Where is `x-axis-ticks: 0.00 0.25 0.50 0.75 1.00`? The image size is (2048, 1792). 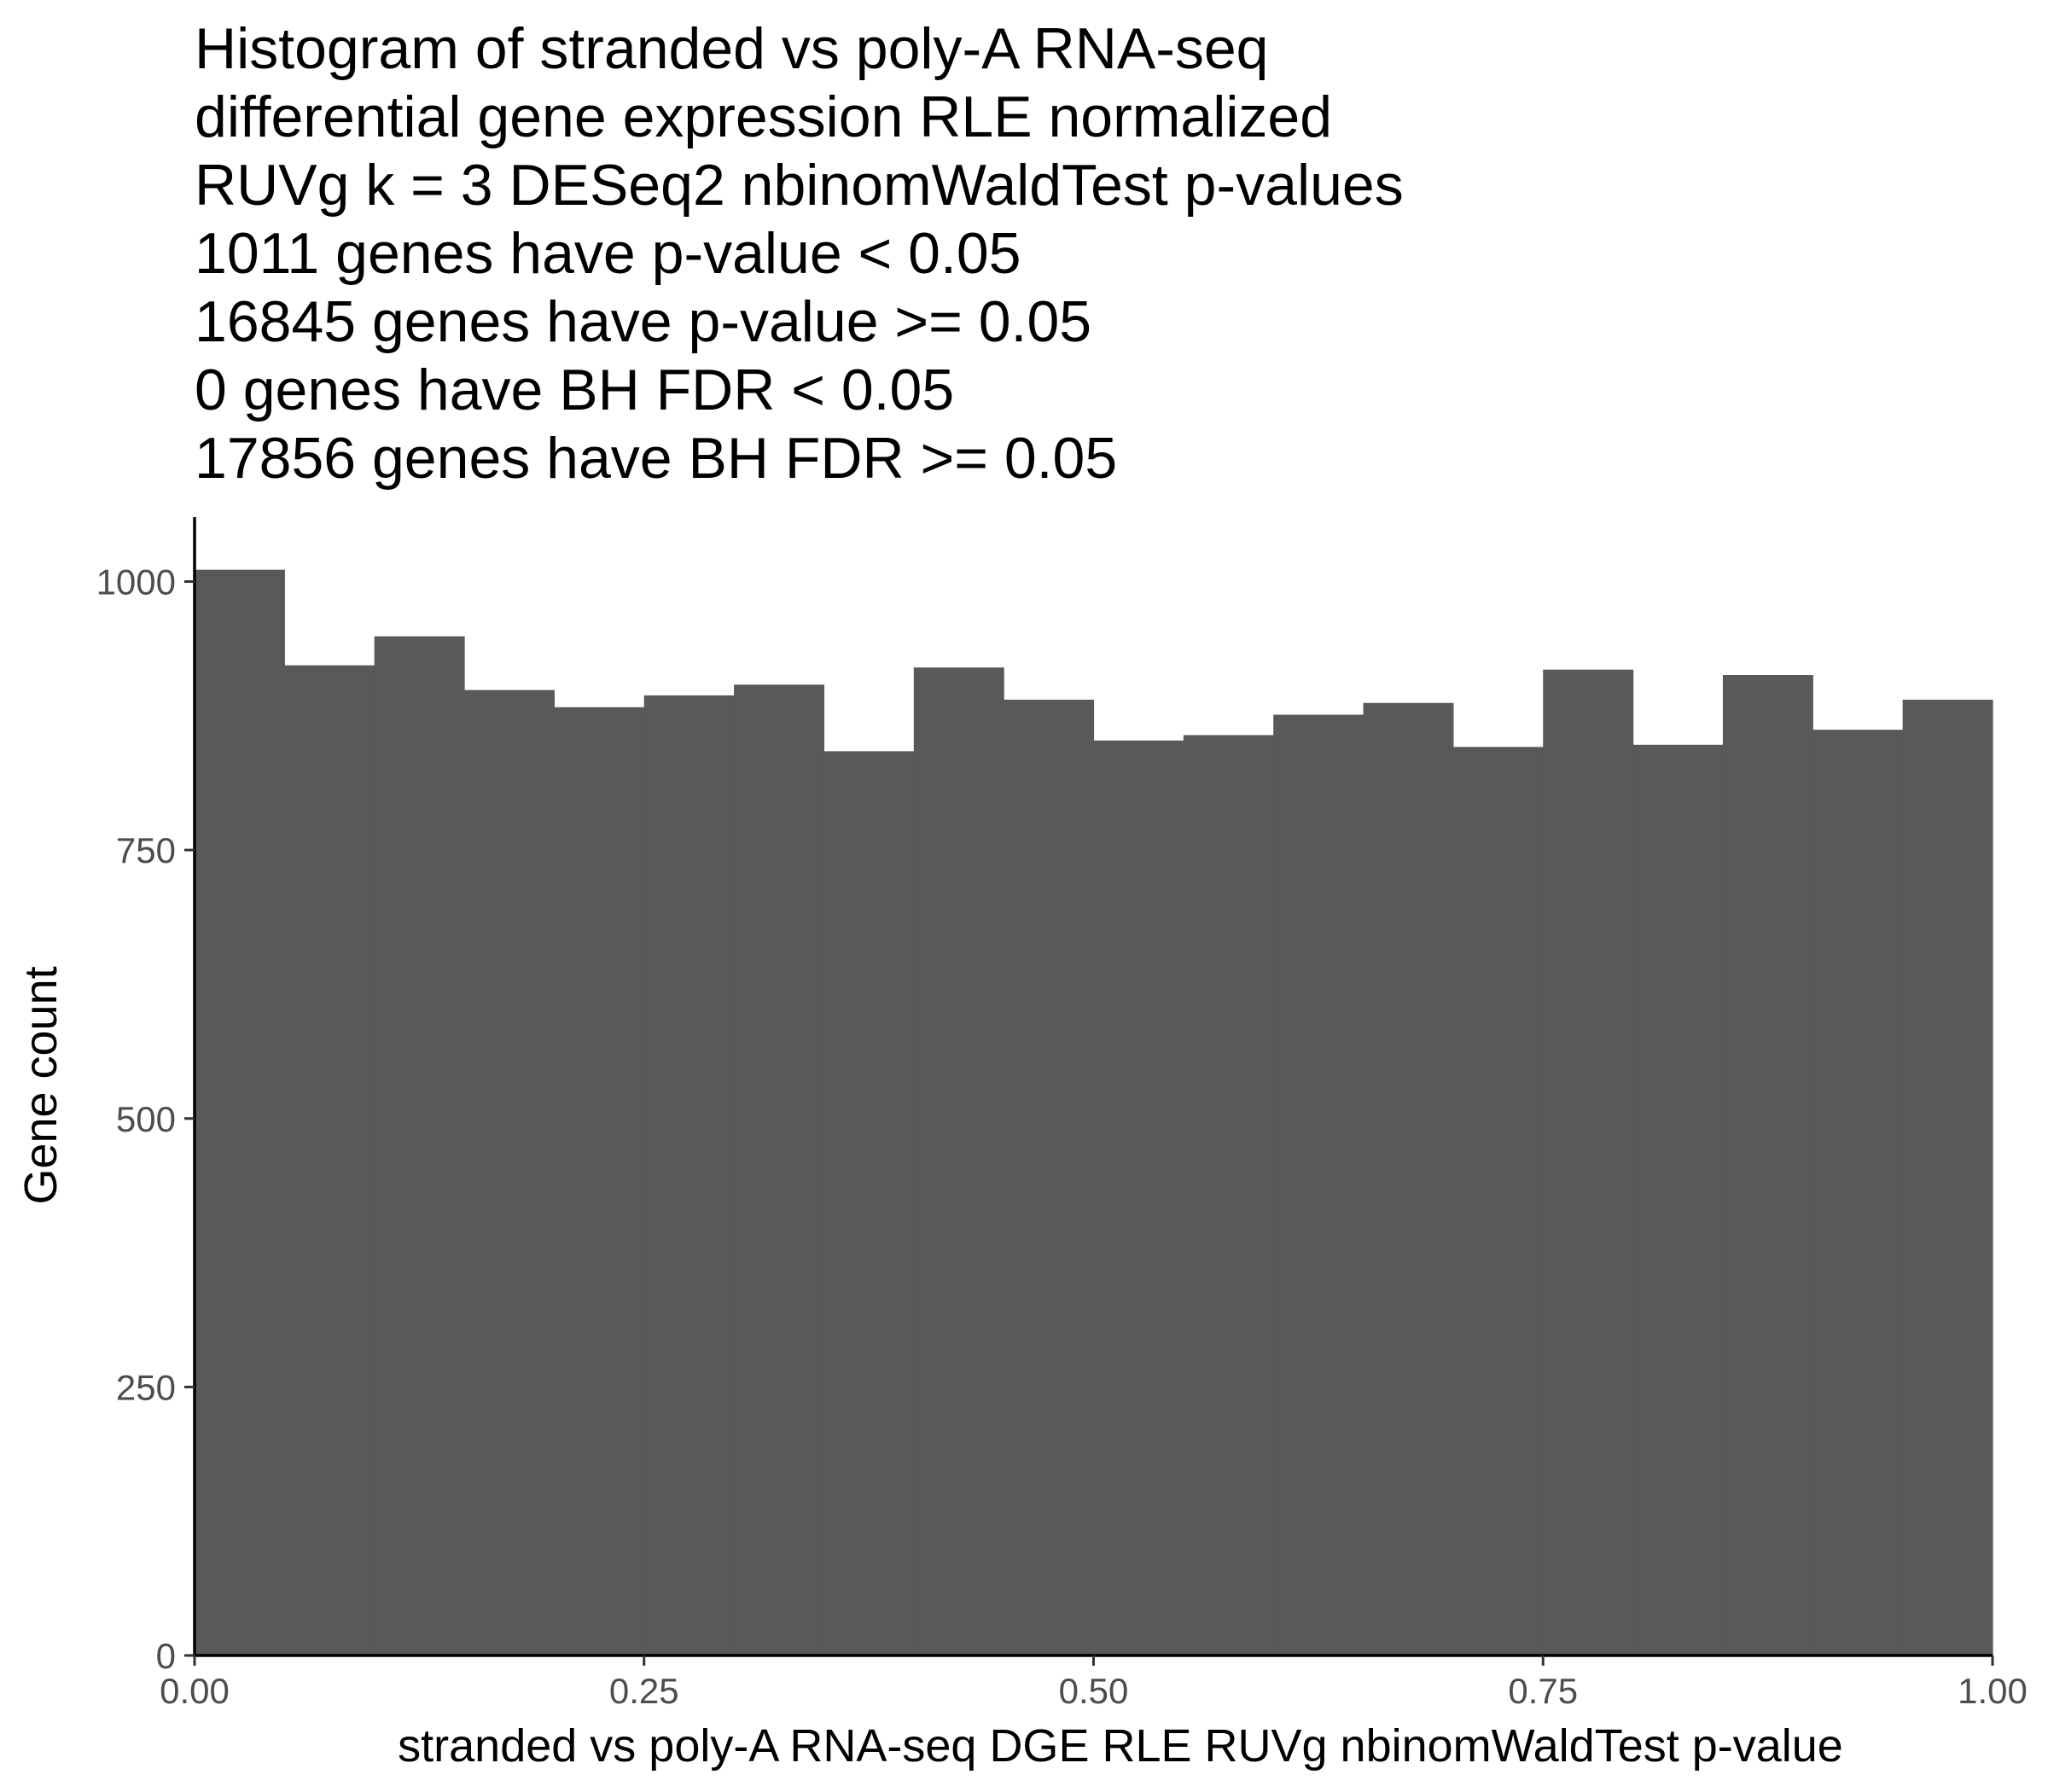 x-axis-ticks: 0.00 0.25 0.50 0.75 1.00 is located at coordinates (1094, 1683).